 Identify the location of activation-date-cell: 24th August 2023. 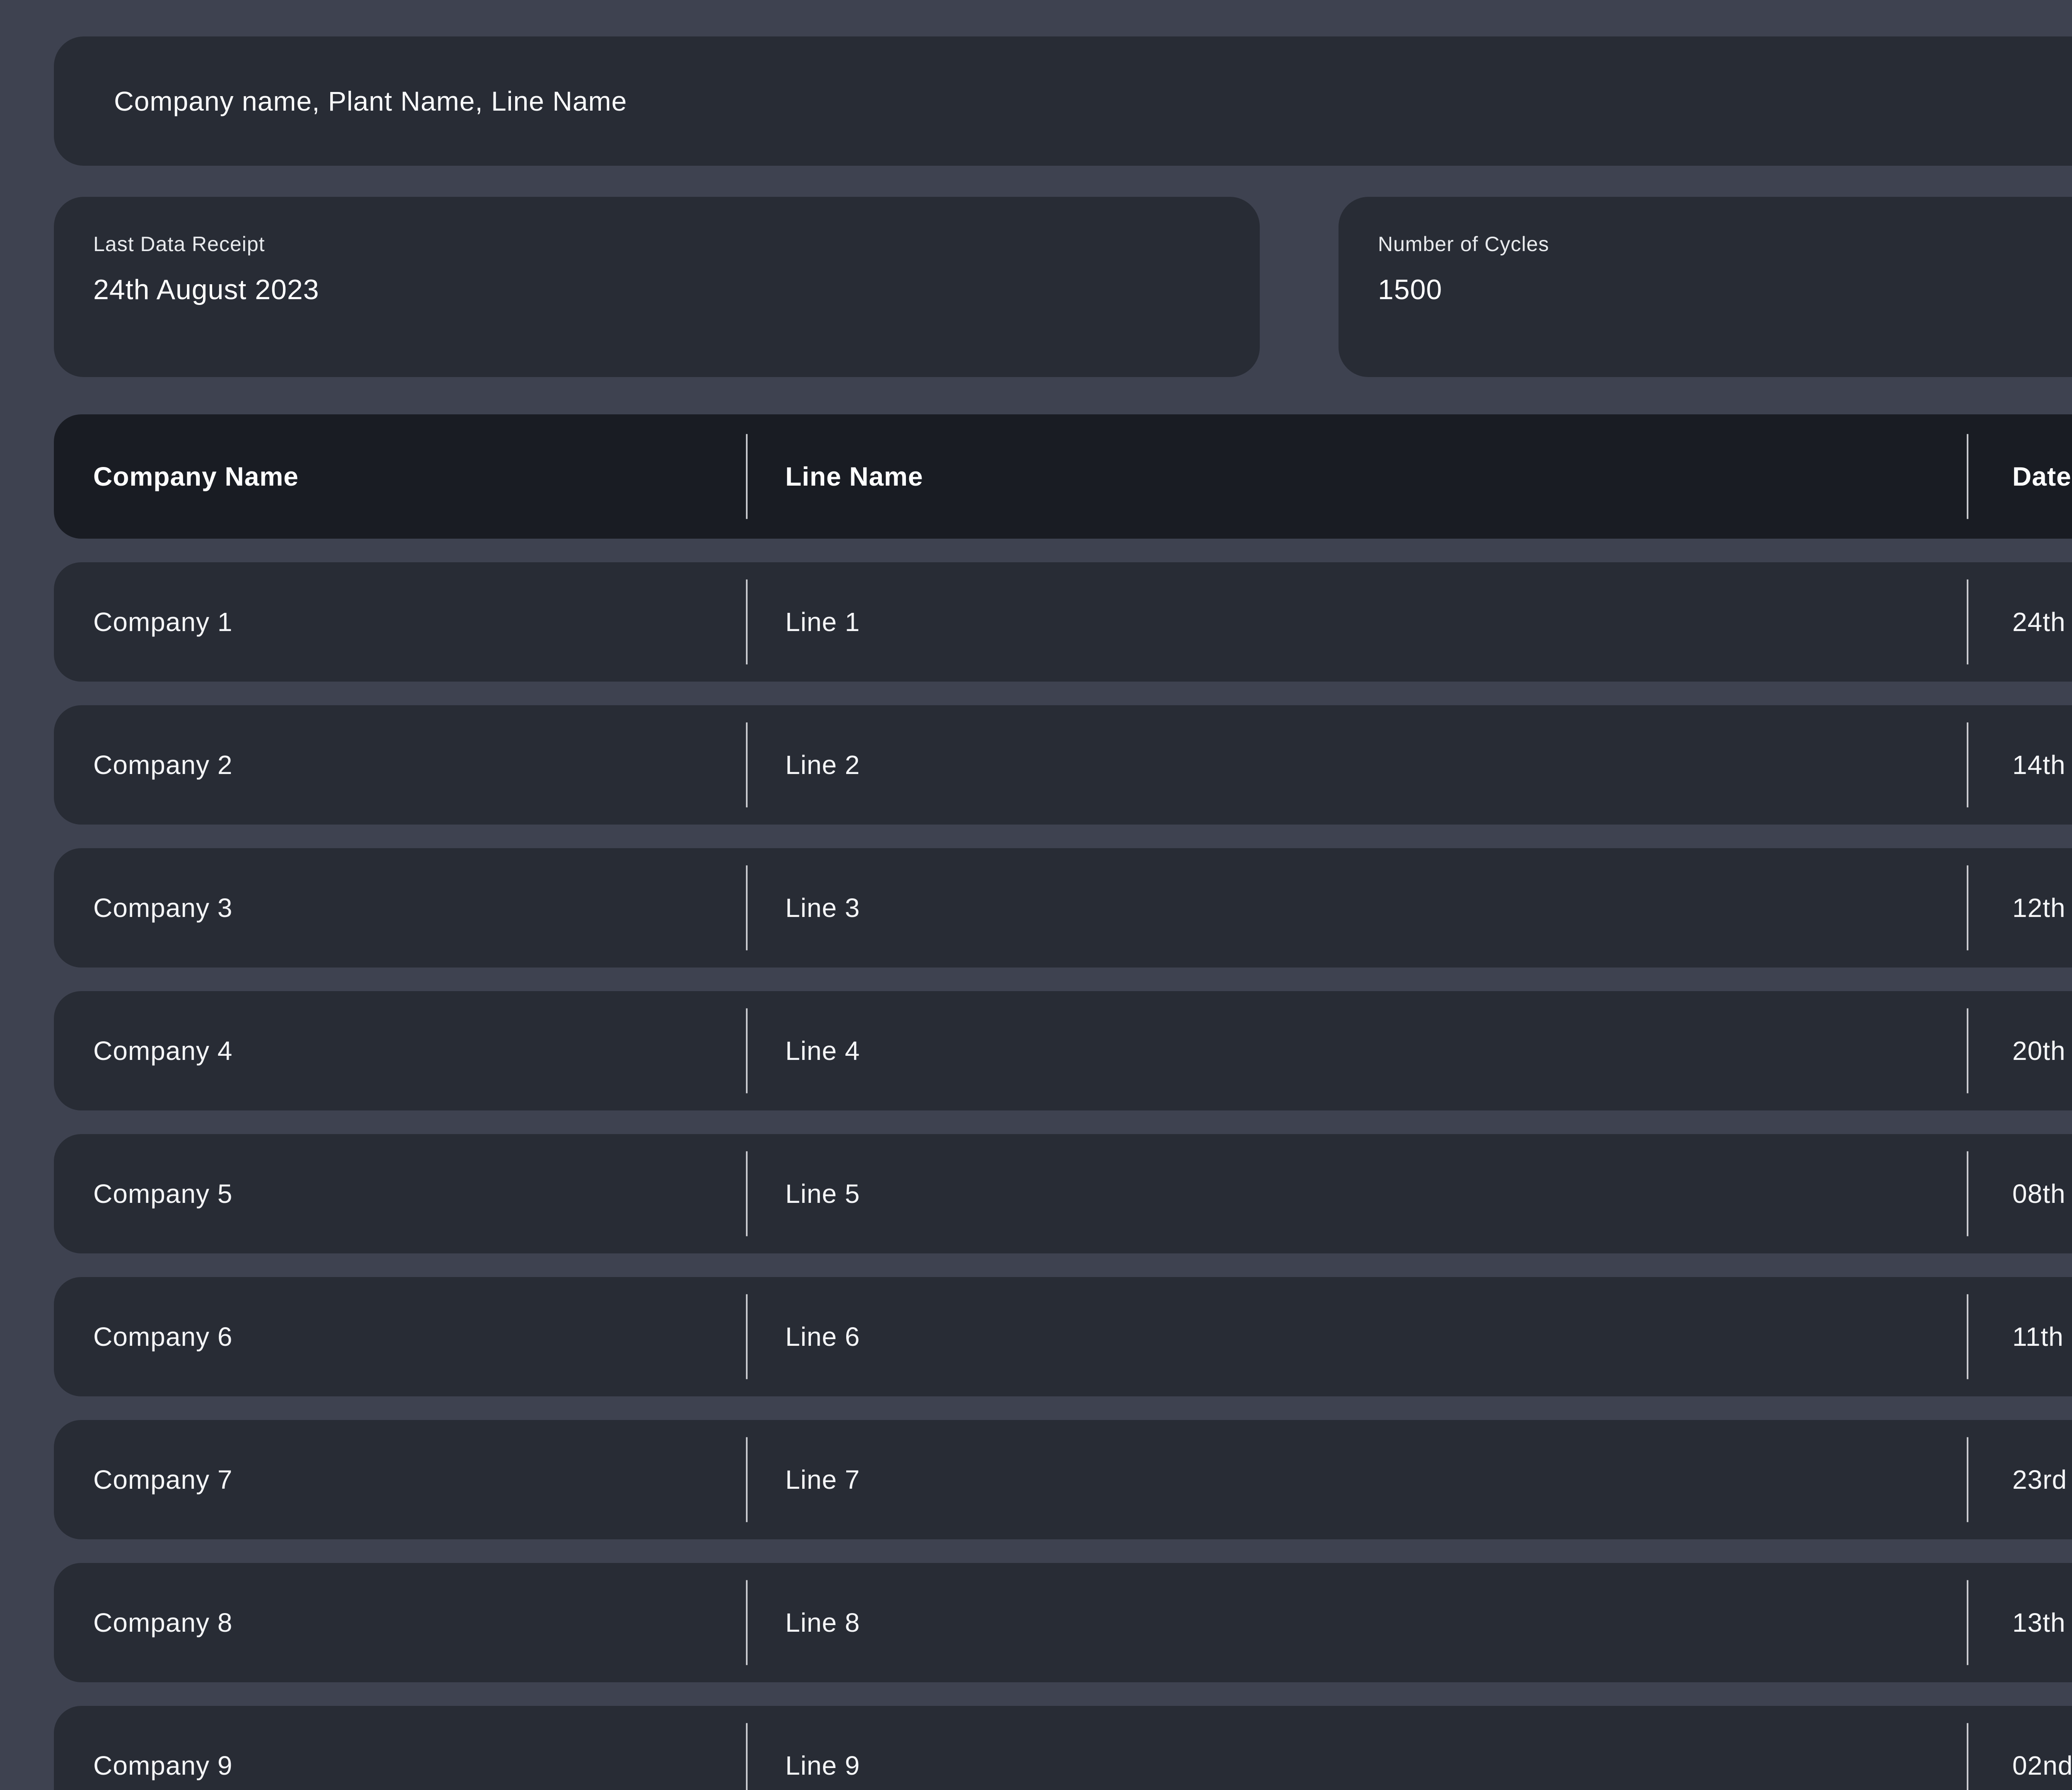
(2019, 622).